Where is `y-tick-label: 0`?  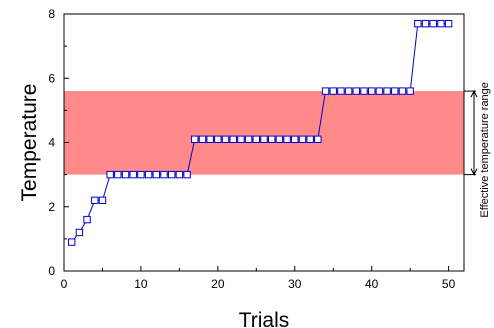
y-tick-label: 0 is located at coordinates (51, 271).